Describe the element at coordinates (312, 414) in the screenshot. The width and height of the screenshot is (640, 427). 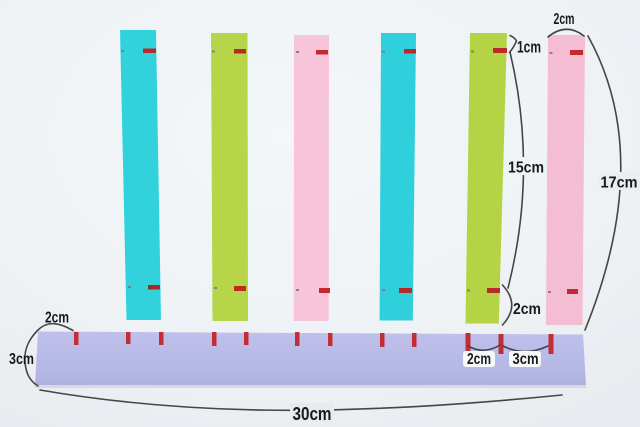
I see `svg-text: 30cm` at that location.